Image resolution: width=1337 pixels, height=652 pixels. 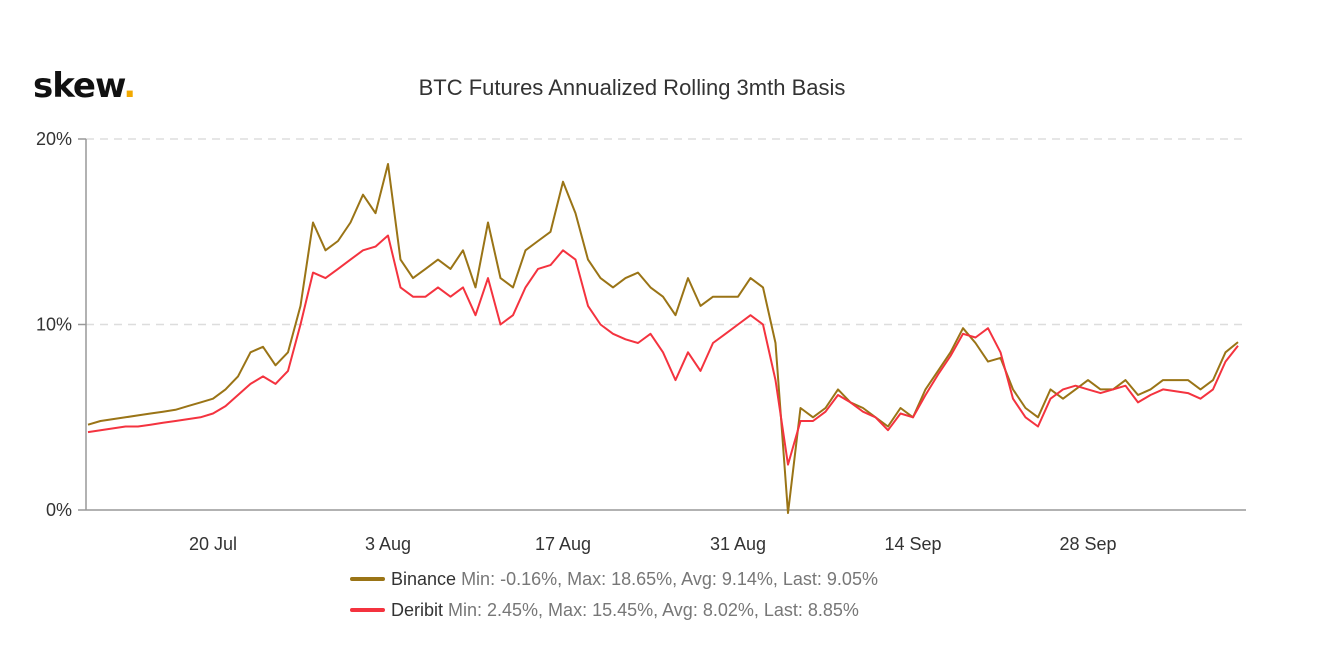 What do you see at coordinates (54, 139) in the screenshot?
I see `y-tick-label: 20%` at bounding box center [54, 139].